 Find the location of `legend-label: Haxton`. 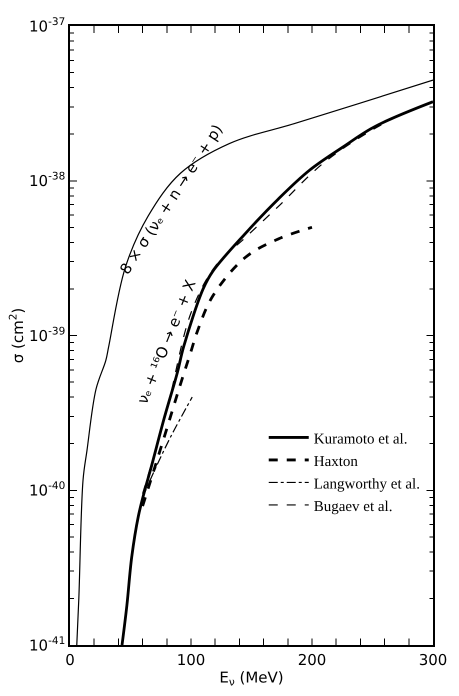

legend-label: Haxton is located at coordinates (336, 462).